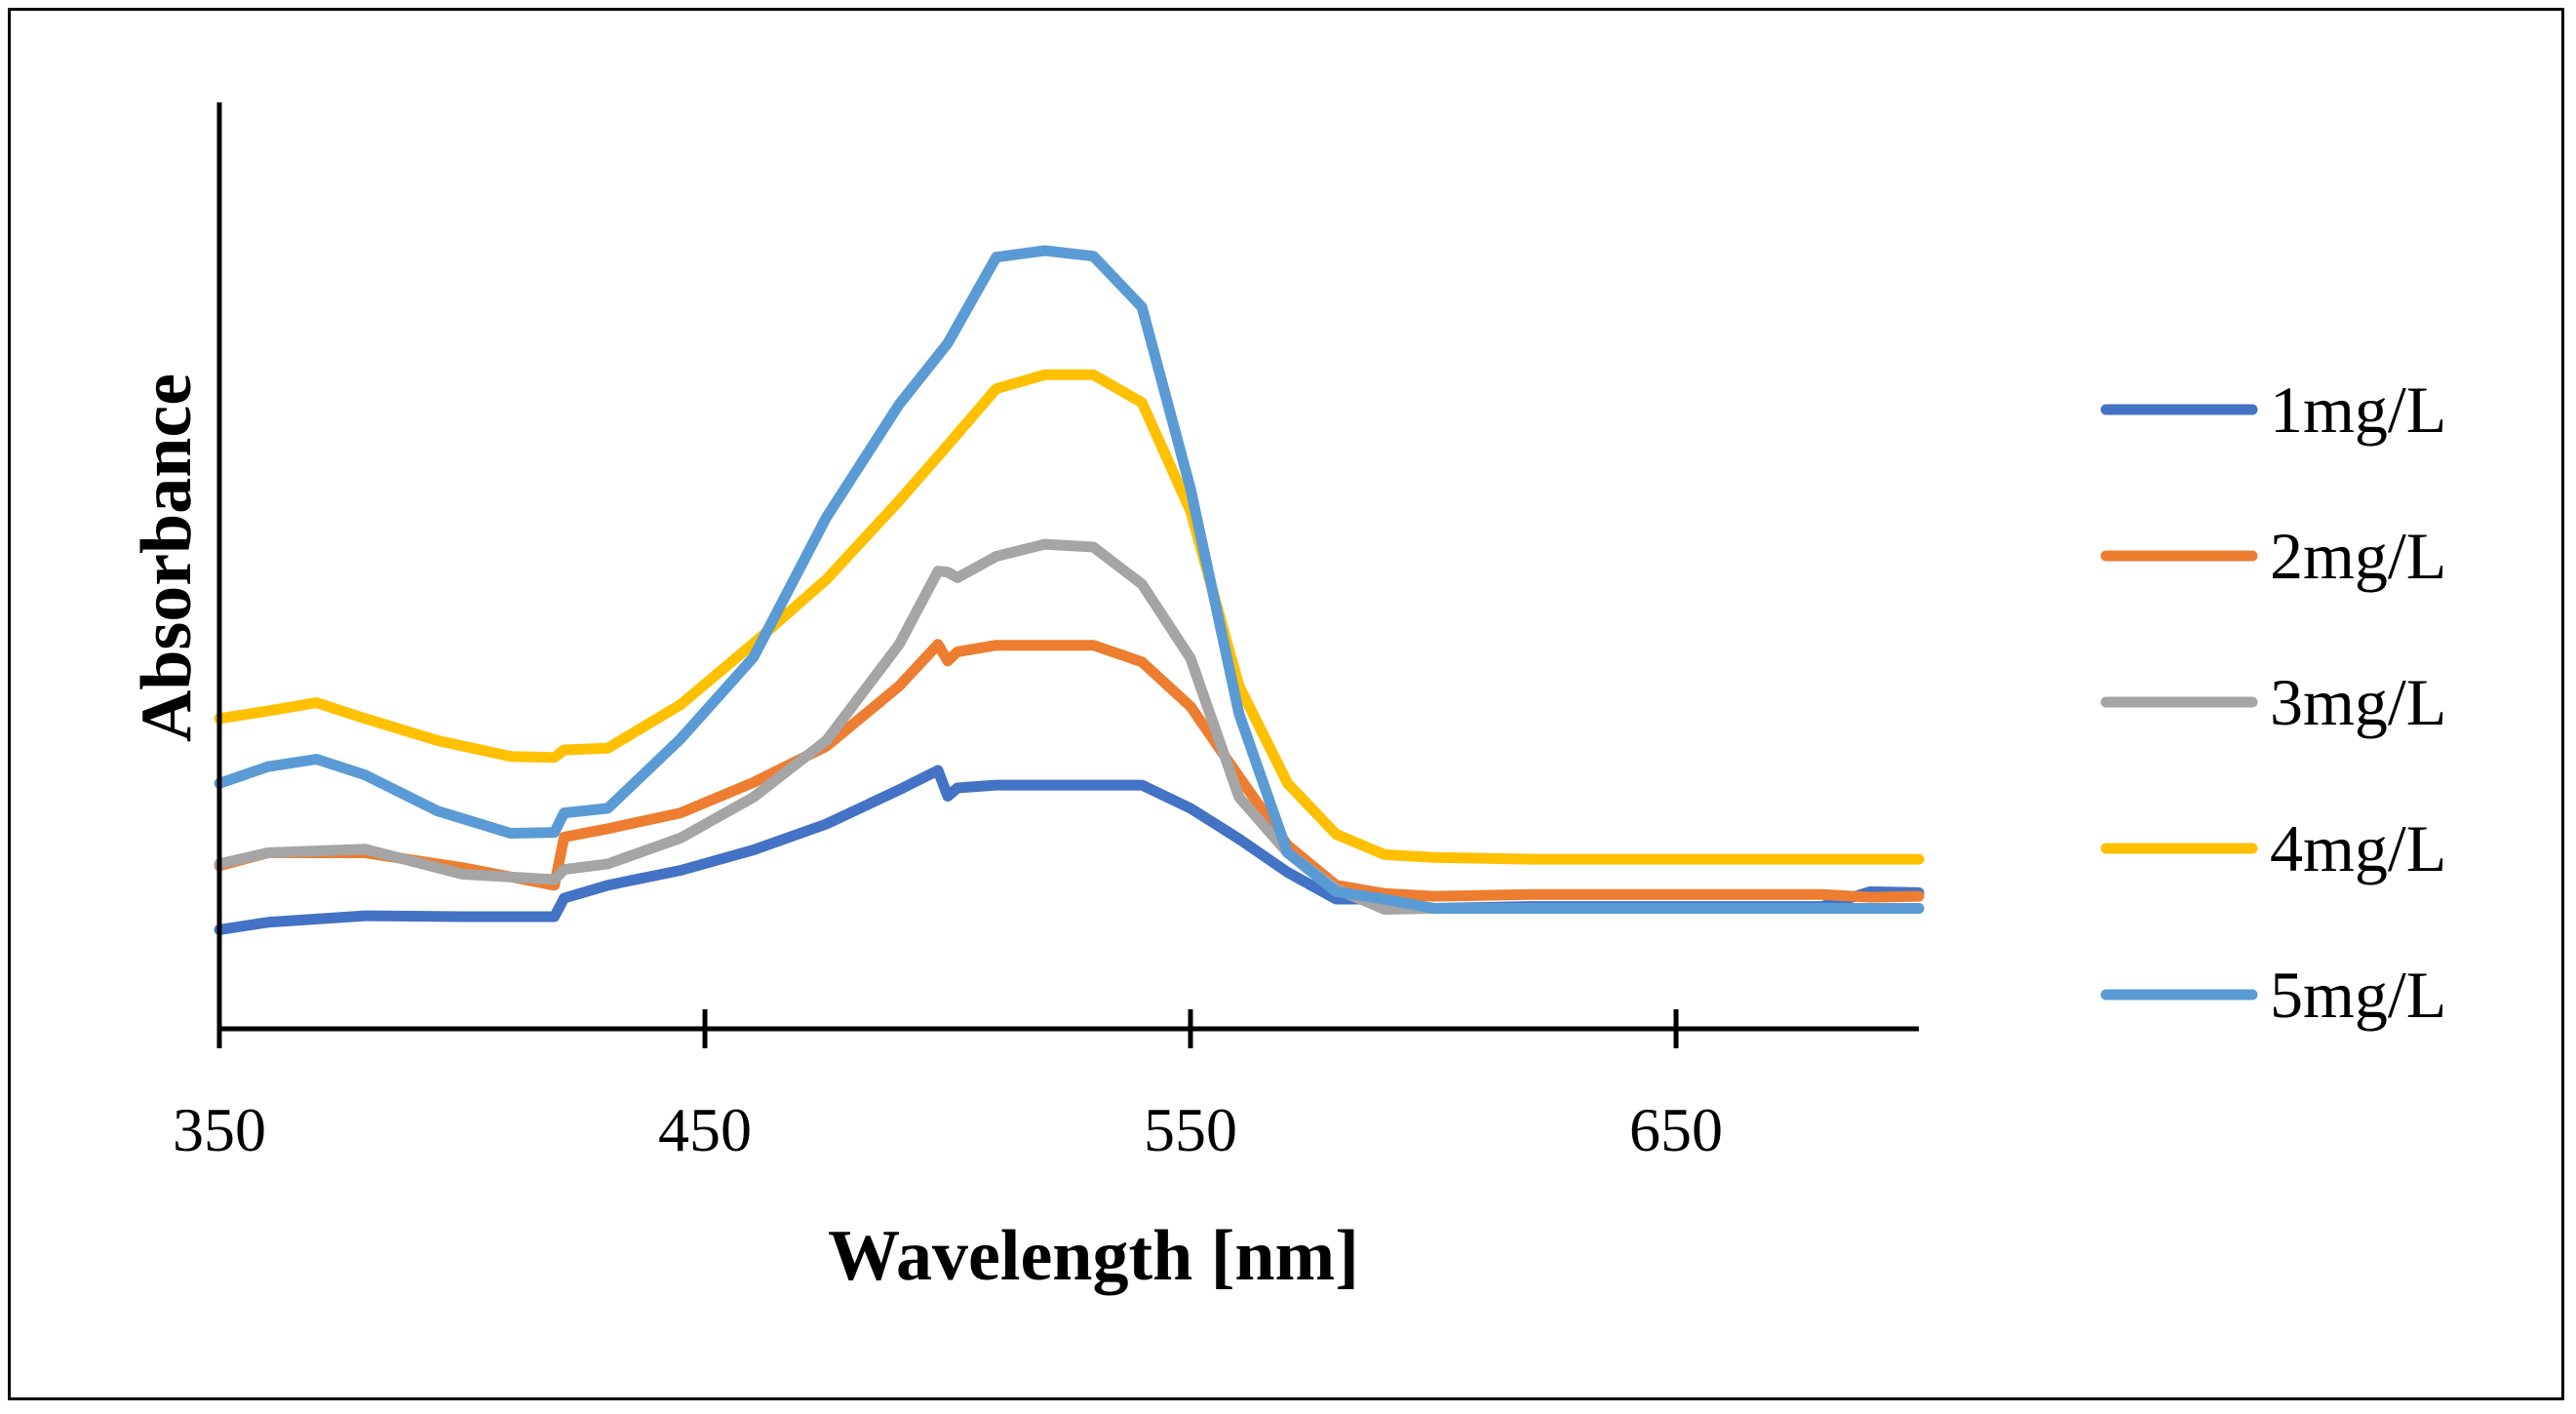  I want to click on legend-label-5: 5mg/L, so click(2358, 995).